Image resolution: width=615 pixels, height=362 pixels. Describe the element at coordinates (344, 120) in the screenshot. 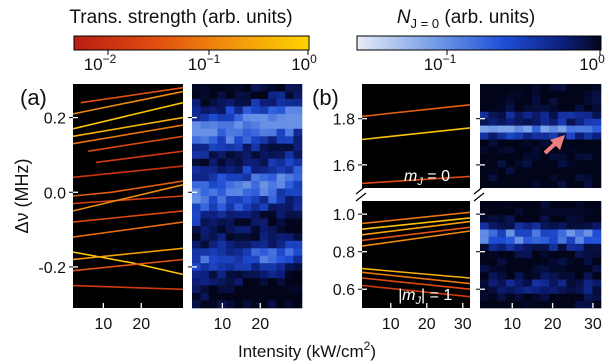

I see `y-tick-label: 1.8` at that location.